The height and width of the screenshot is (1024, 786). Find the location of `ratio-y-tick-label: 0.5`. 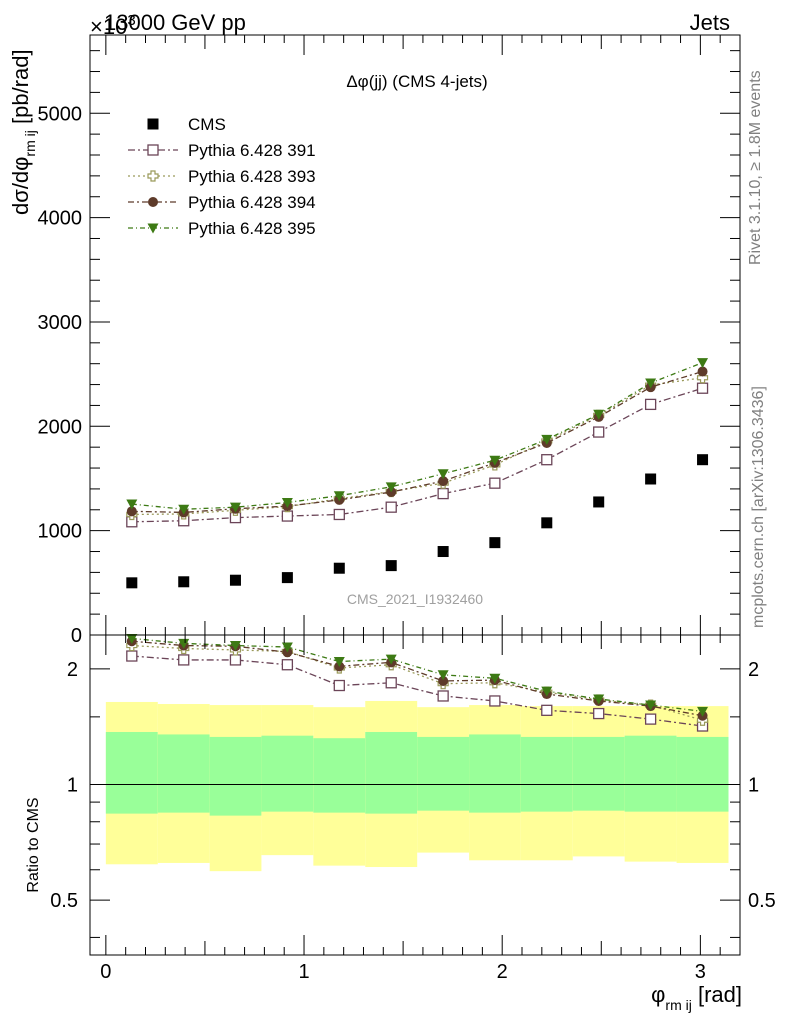

ratio-y-tick-label: 0.5 is located at coordinates (64, 901).